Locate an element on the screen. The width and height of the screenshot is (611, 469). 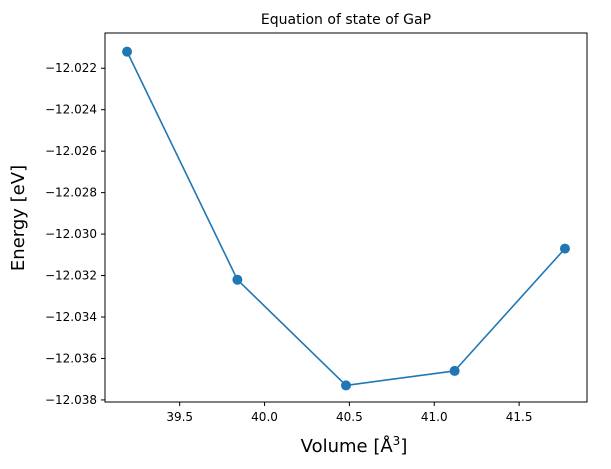
y-tick-label: −12.034 is located at coordinates (71, 317).